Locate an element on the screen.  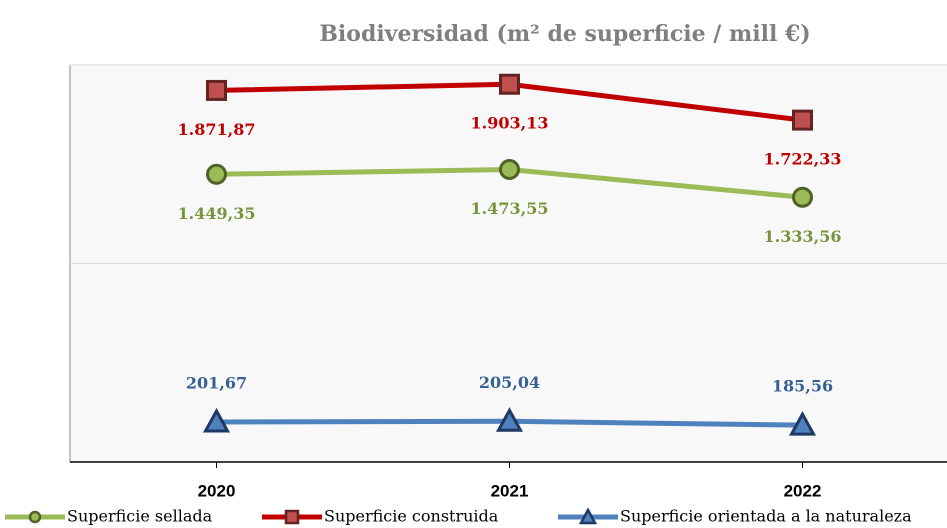
legend-label: Superficie construida is located at coordinates (411, 516).